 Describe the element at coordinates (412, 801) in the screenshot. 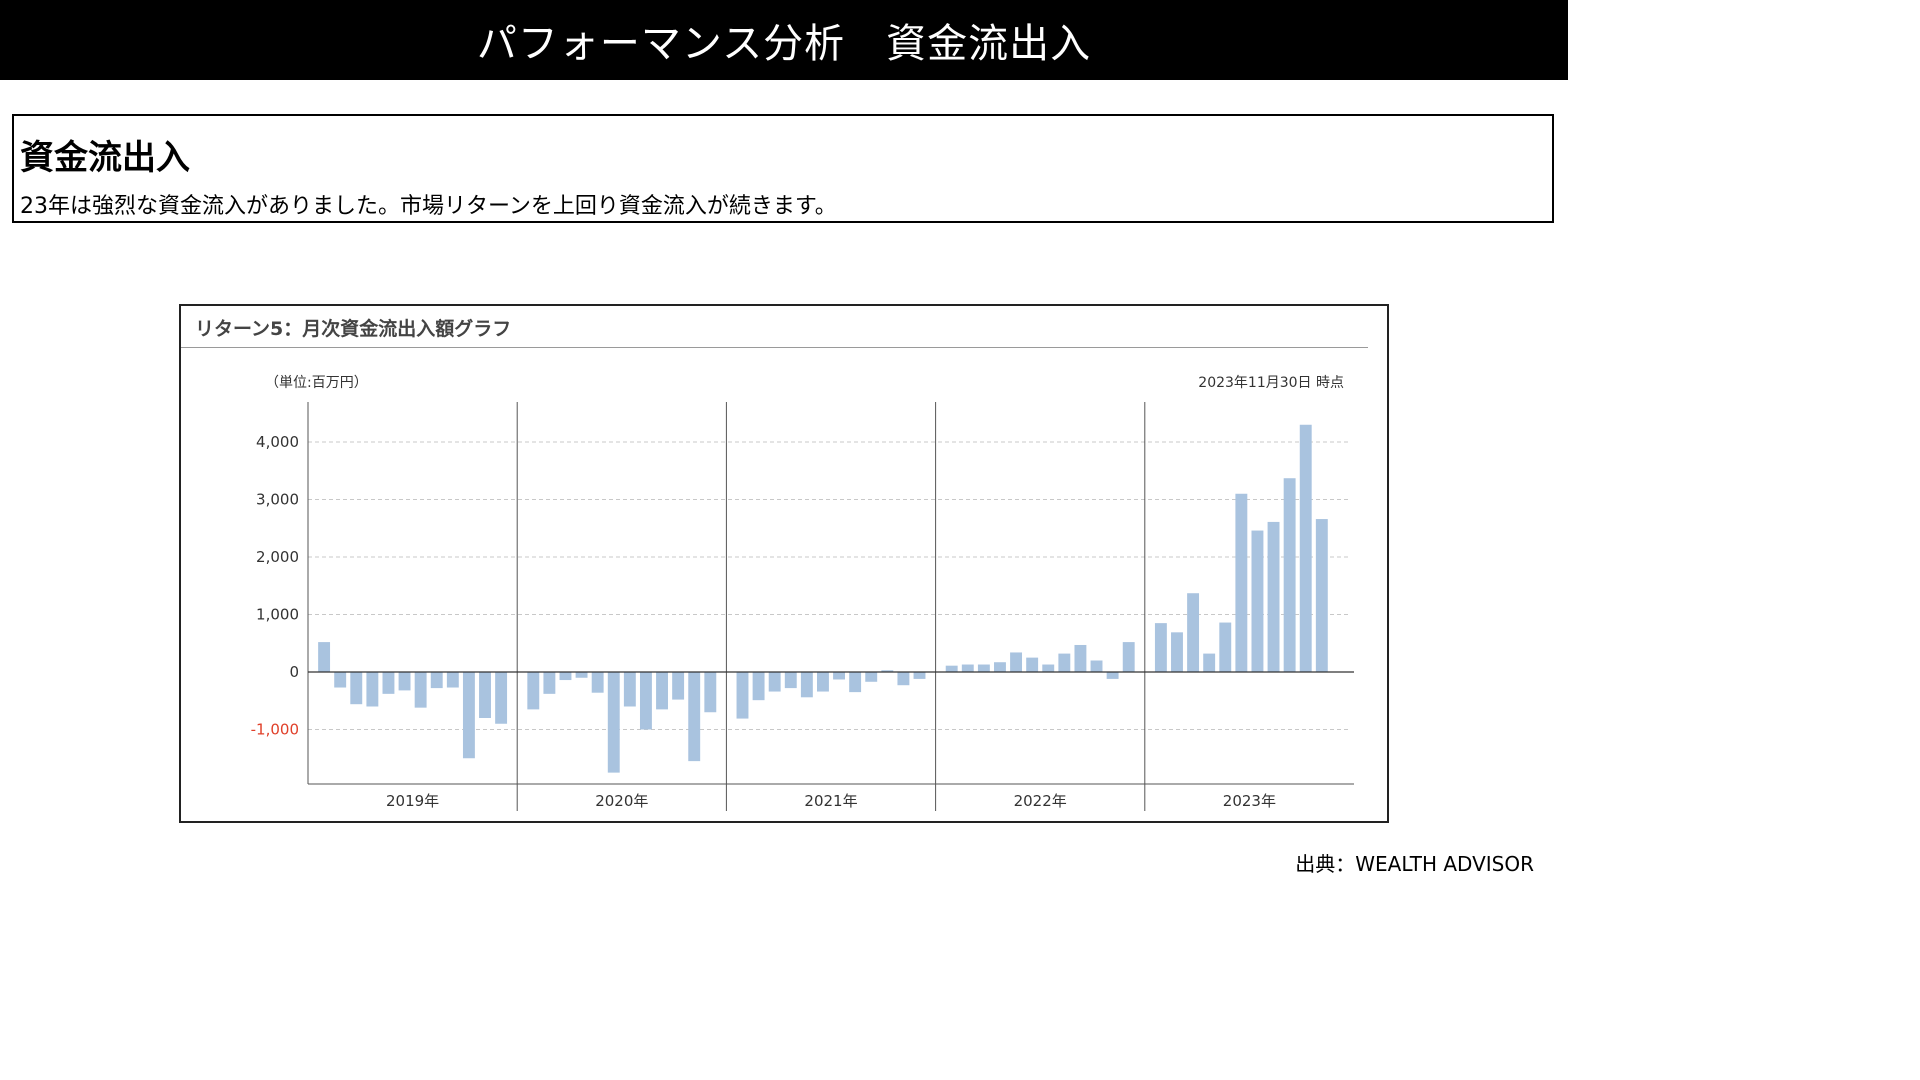

I see `x-group-label: 2019年` at that location.